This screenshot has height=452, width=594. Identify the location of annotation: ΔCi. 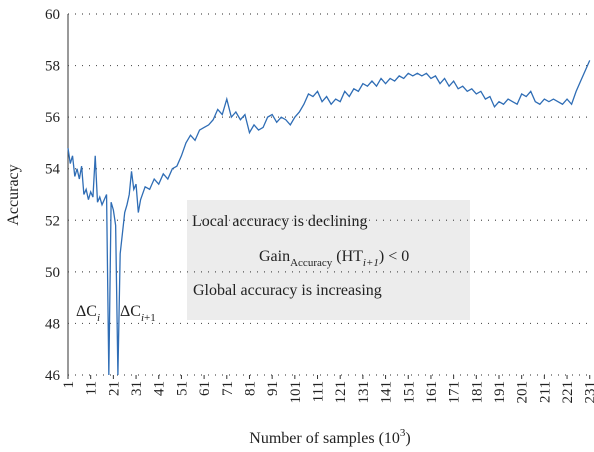
(88, 313).